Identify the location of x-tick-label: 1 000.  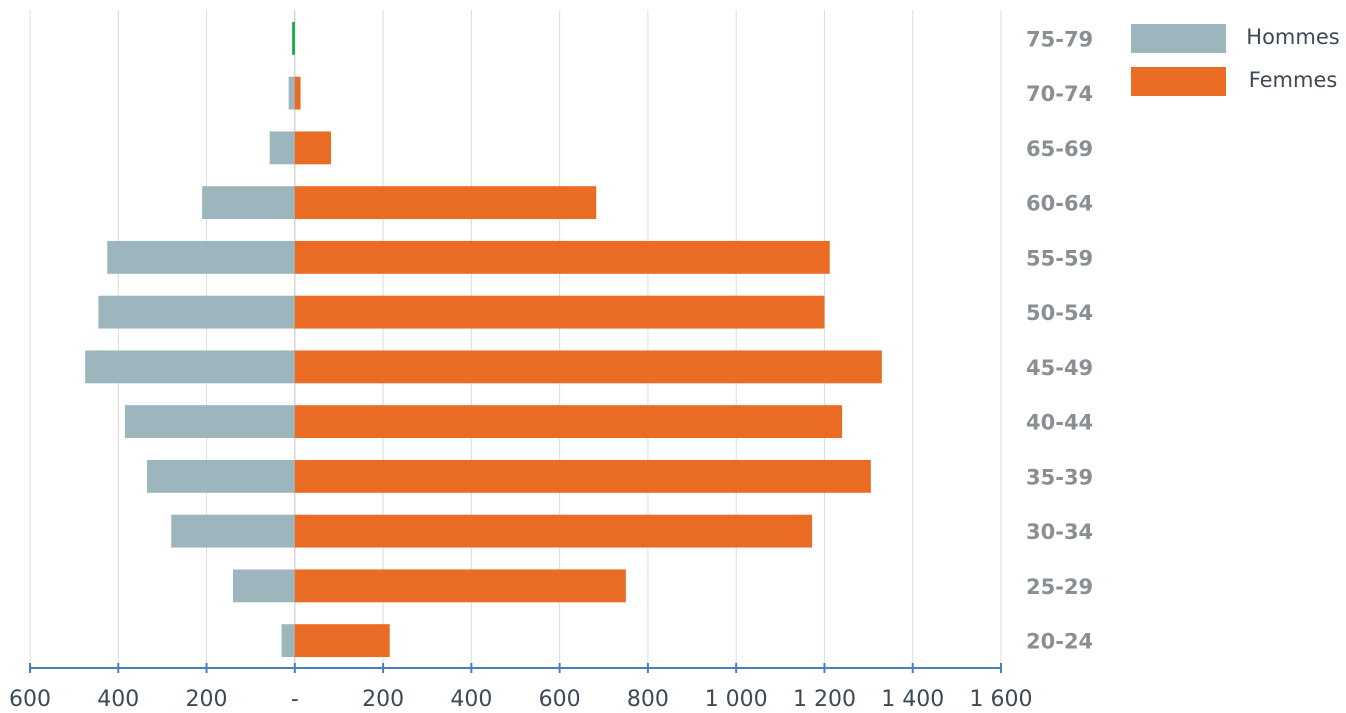
(736, 699).